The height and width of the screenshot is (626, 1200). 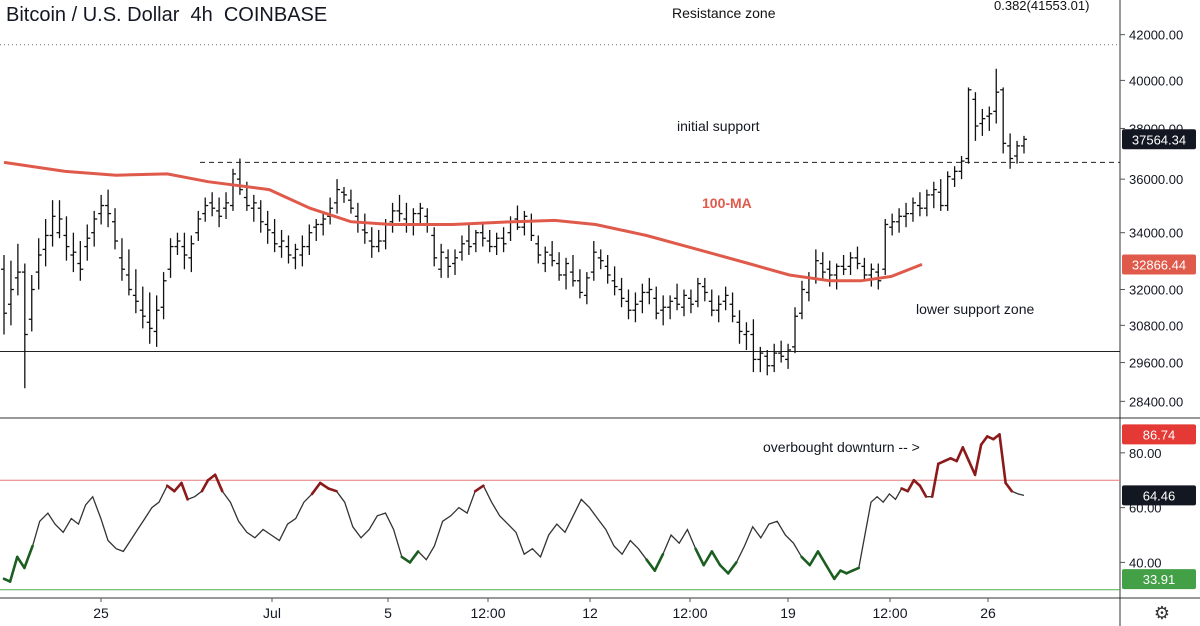 I want to click on rsi-current-tag: 64.46, so click(x=1159, y=495).